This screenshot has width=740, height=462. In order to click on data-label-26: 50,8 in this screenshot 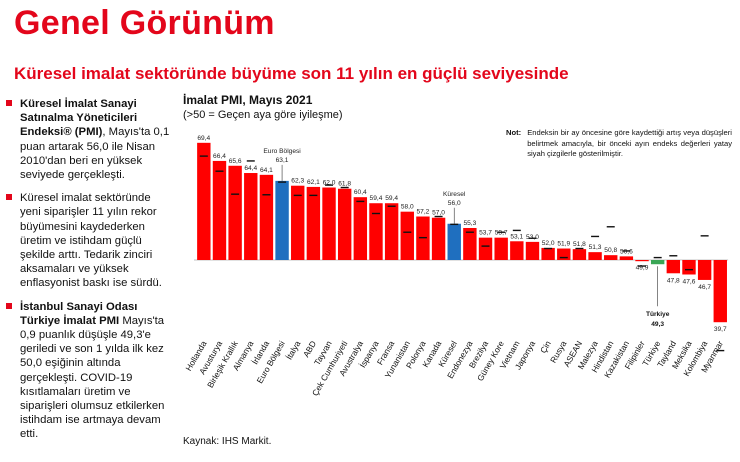, I will do `click(610, 250)`.